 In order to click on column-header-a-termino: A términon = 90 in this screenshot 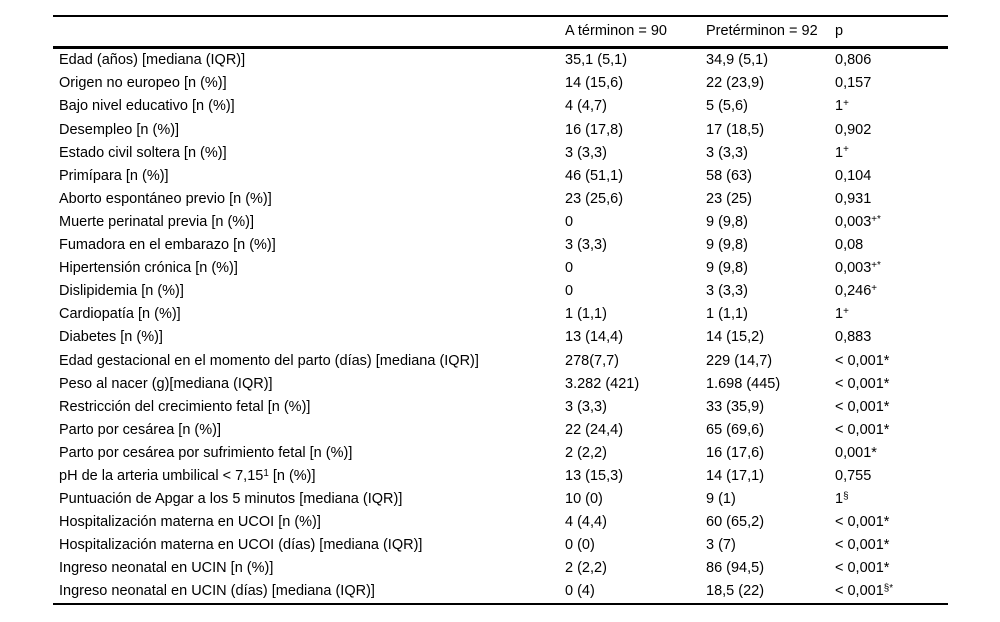, I will do `click(616, 31)`.